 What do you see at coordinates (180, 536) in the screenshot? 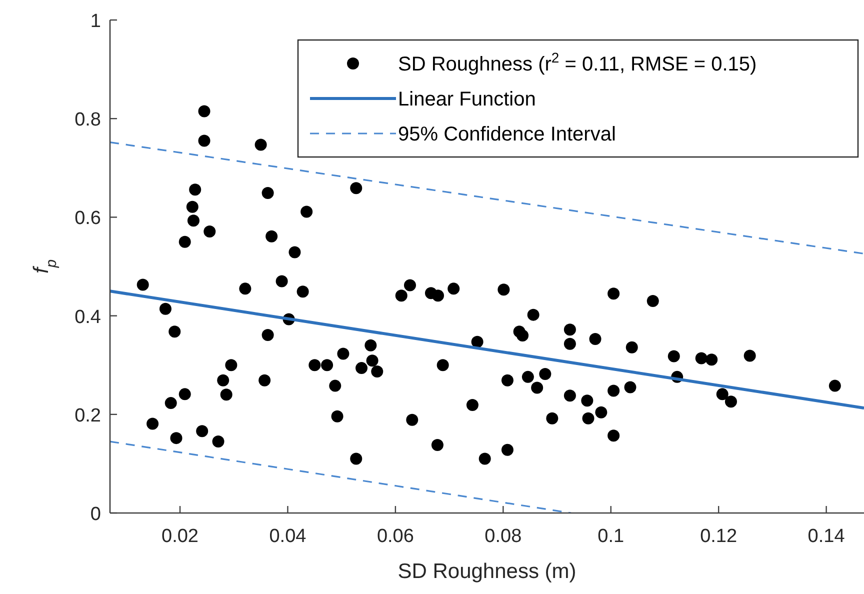
I see `x-tick-label: 0.02` at bounding box center [180, 536].